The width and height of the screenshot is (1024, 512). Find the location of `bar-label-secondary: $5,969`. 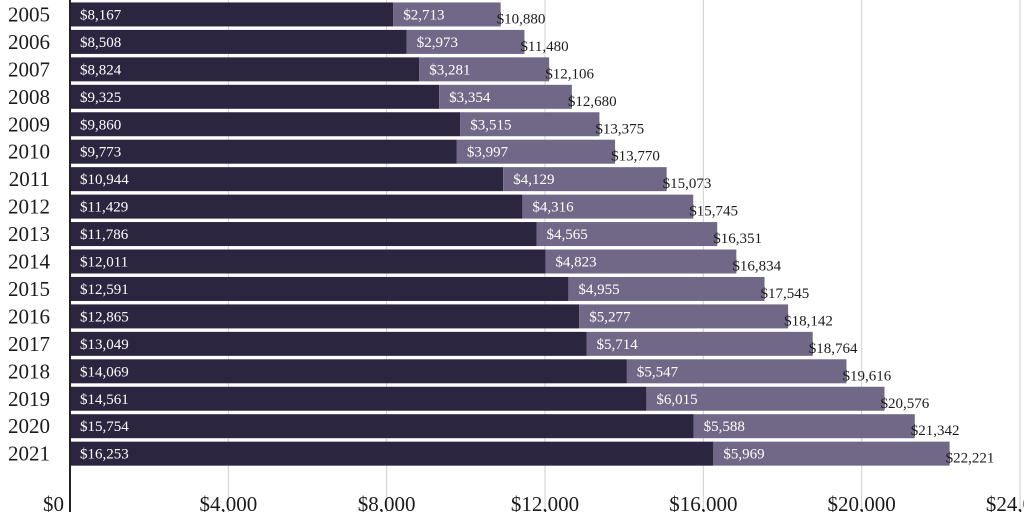

bar-label-secondary: $5,969 is located at coordinates (743, 455).